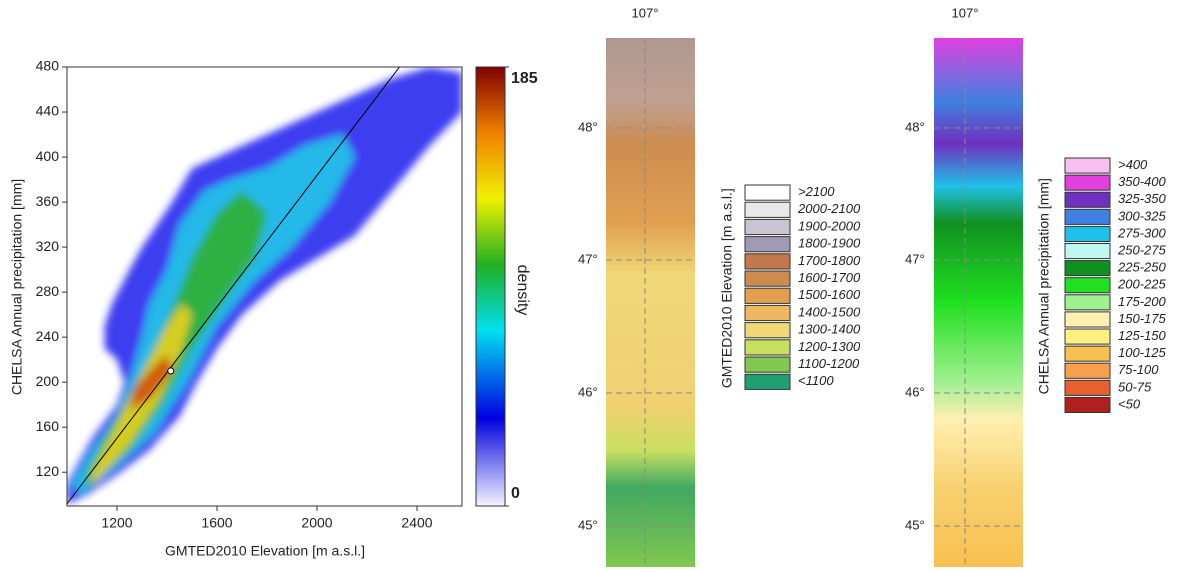 This screenshot has width=1190, height=572. I want to click on y-tick-label: 120, so click(48, 471).